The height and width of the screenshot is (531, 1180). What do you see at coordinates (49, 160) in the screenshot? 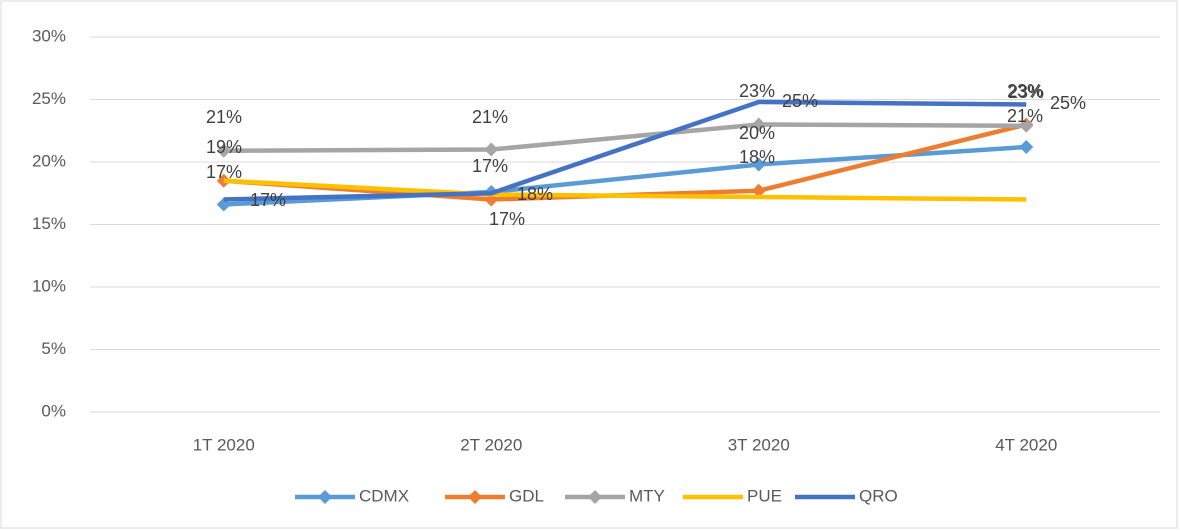
I see `y-tick-label: 20%` at bounding box center [49, 160].